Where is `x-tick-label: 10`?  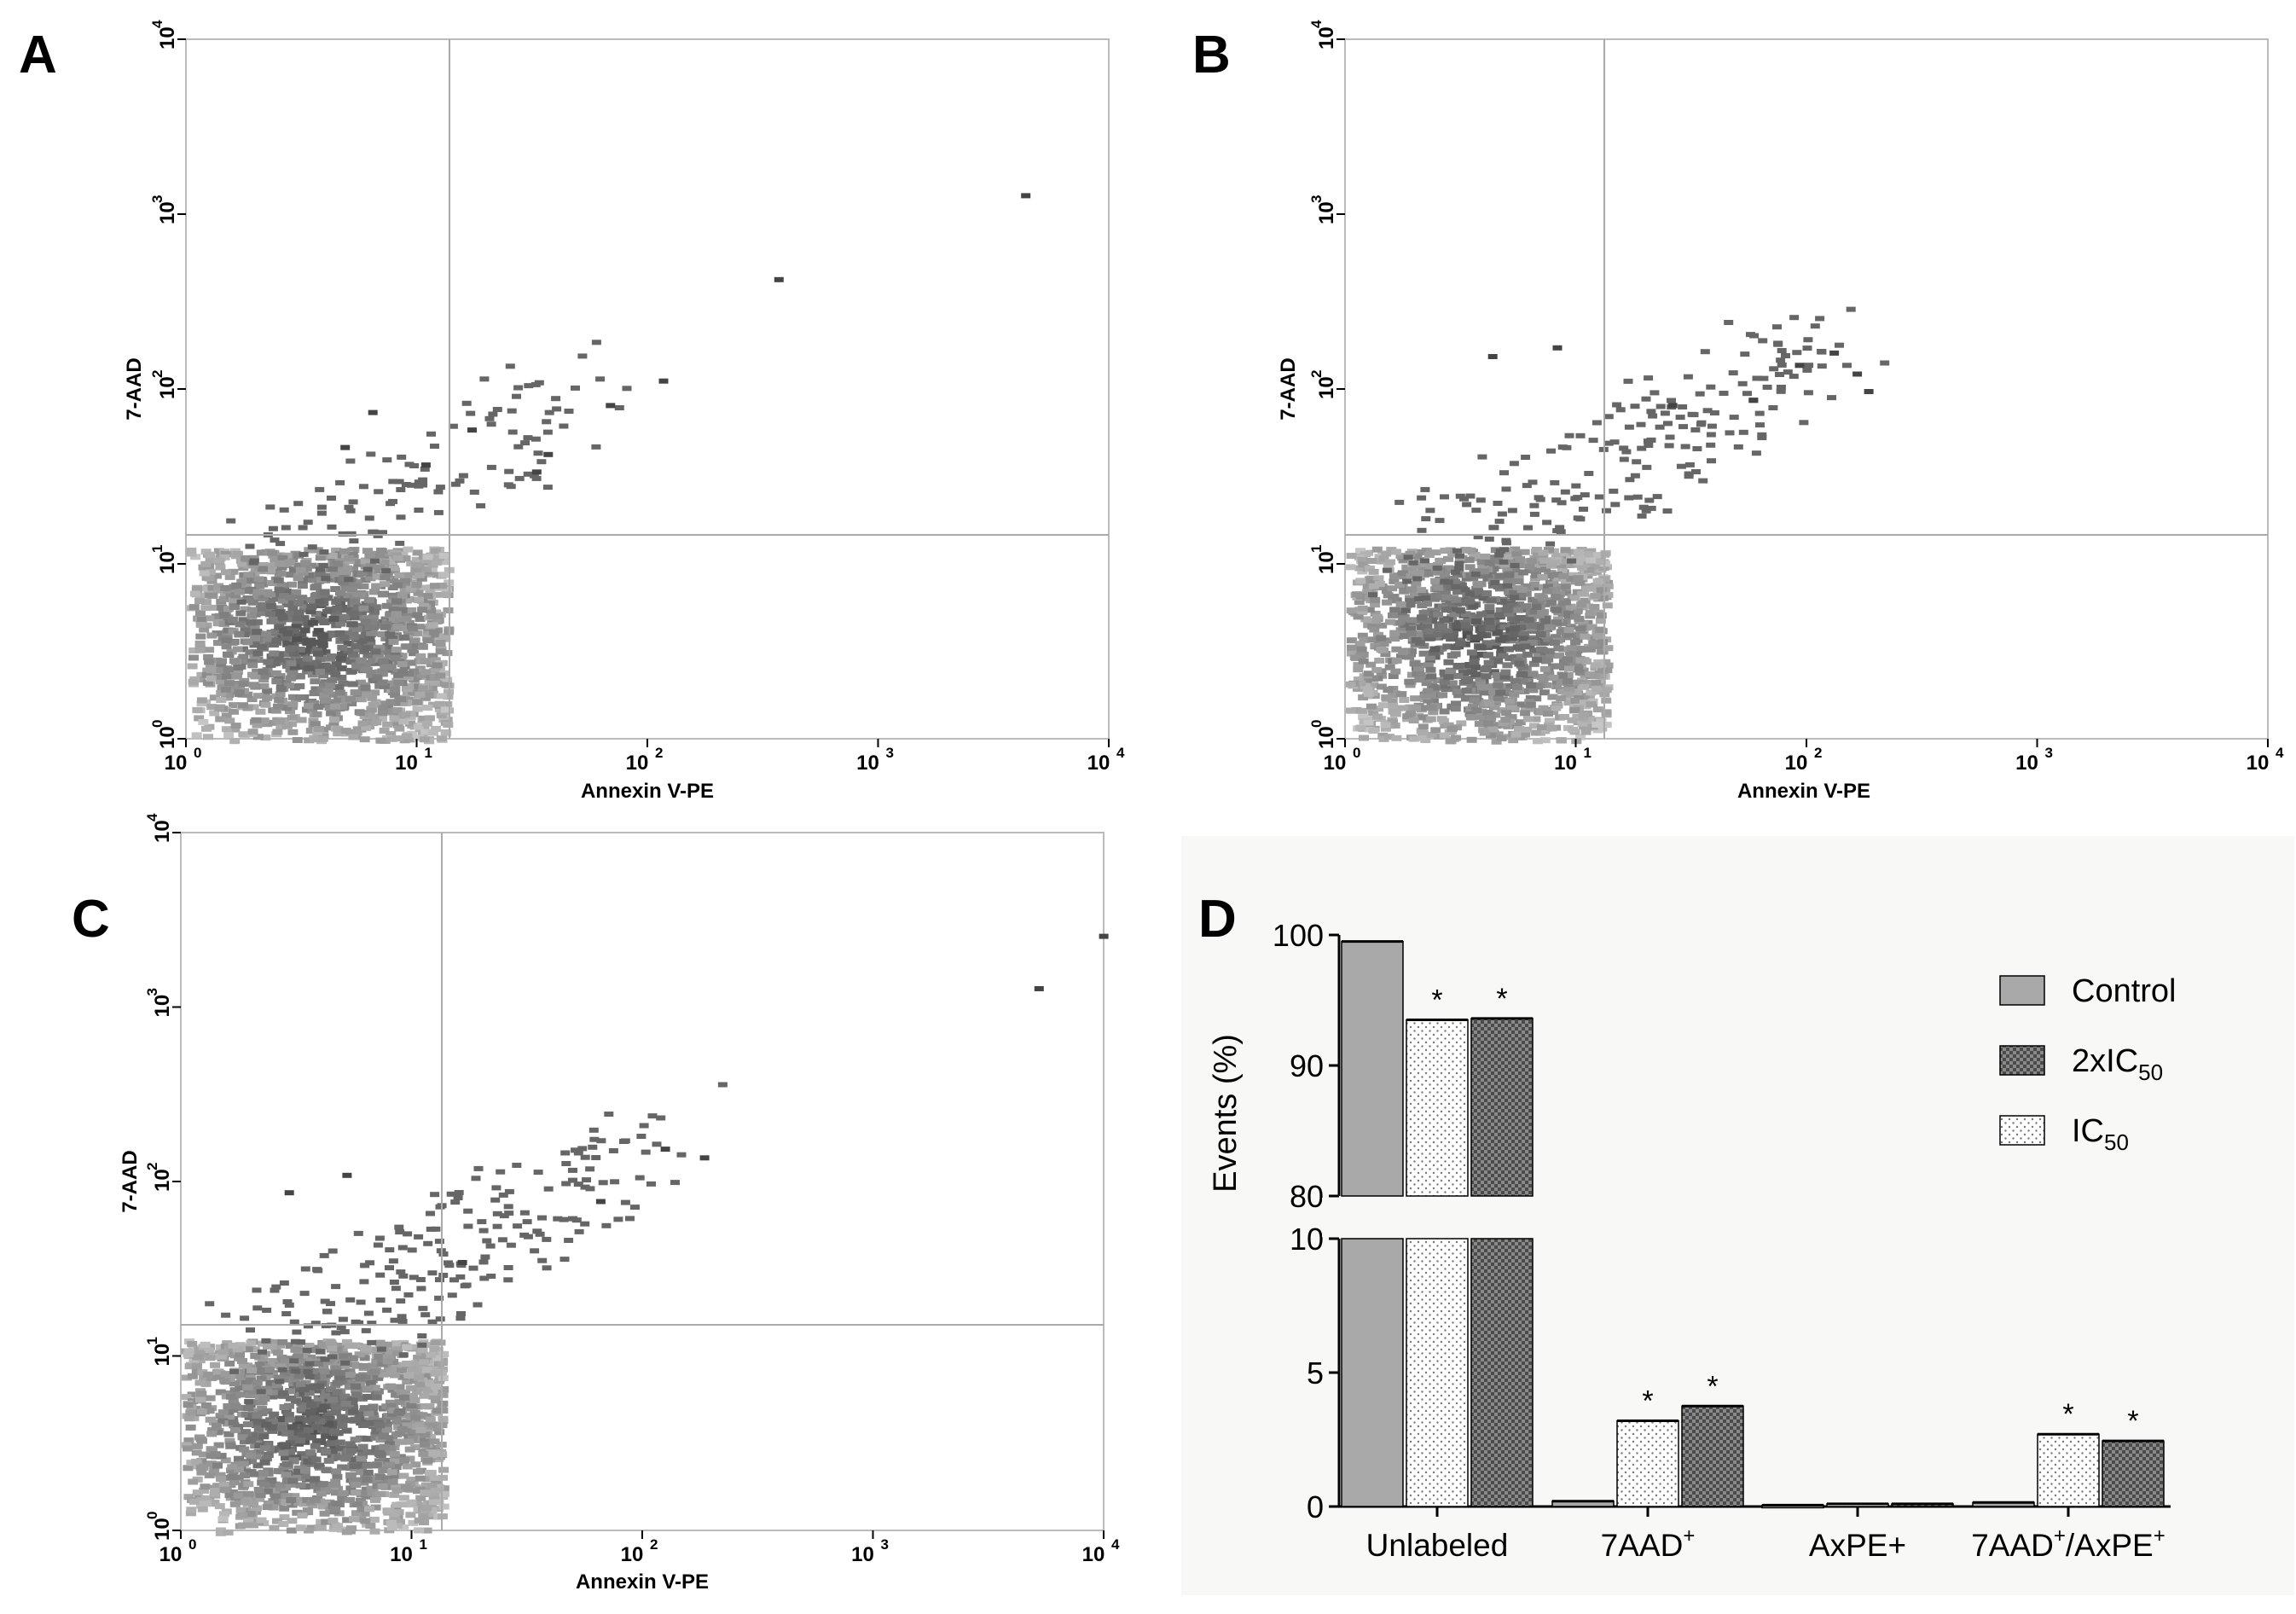
x-tick-label: 10 is located at coordinates (1796, 763).